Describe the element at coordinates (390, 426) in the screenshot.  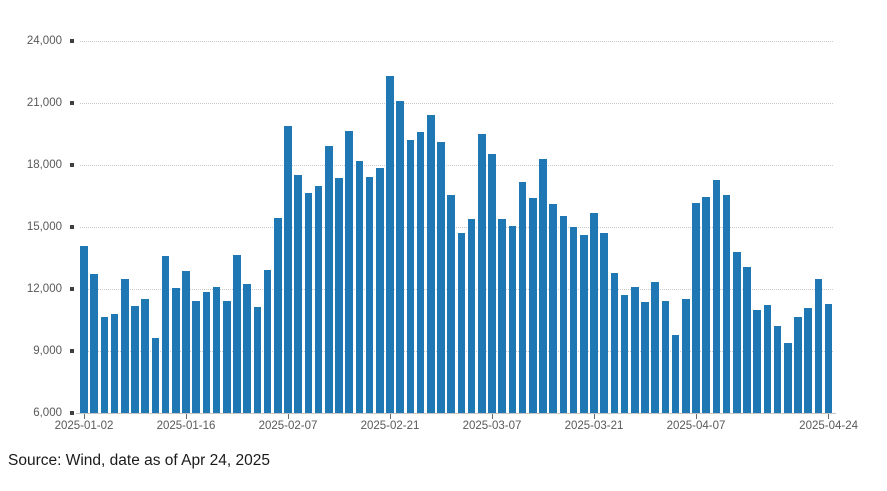
I see `x-tick-label: 2025-02-21` at that location.